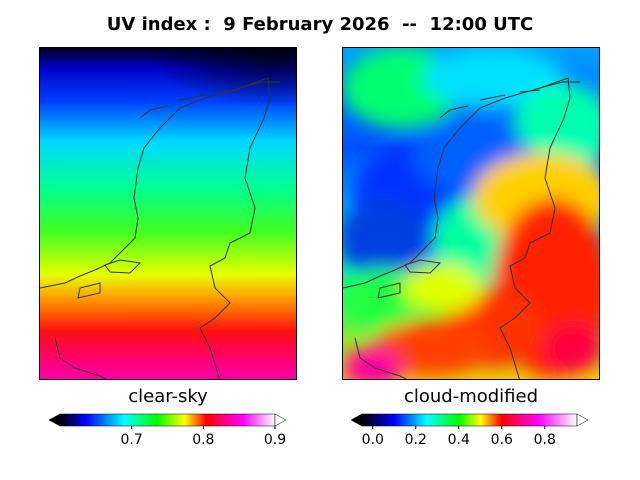 The image size is (640, 480). Describe the element at coordinates (275, 440) in the screenshot. I see `colorbar-tick-label: 0.9` at that location.